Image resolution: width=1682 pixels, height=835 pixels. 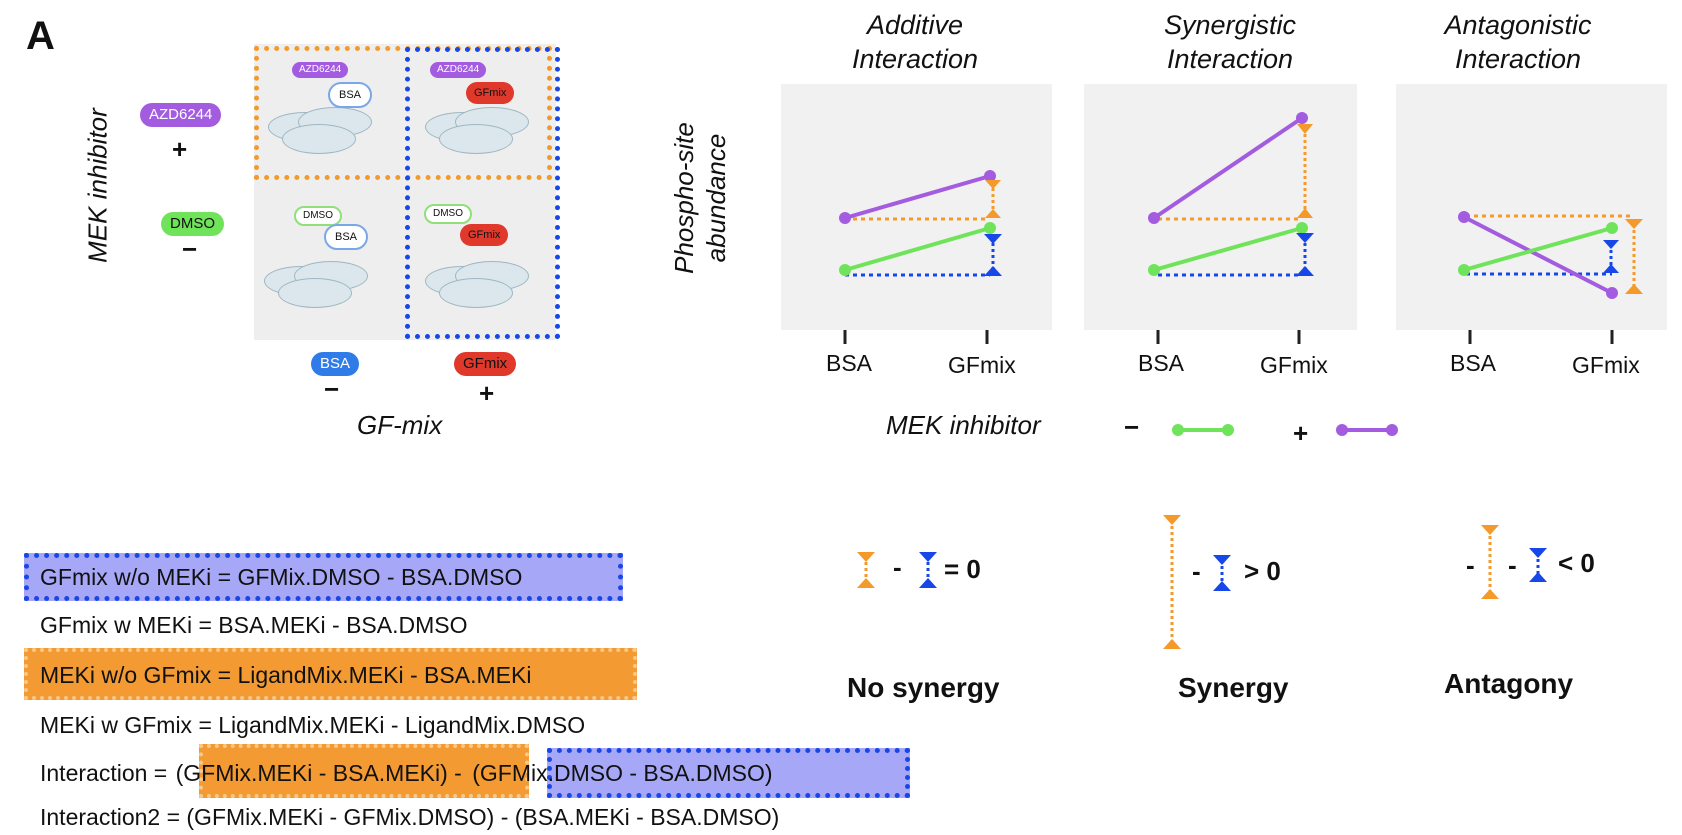 What do you see at coordinates (482, 193) in the screenshot?
I see `gfmix-column-highlight` at bounding box center [482, 193].